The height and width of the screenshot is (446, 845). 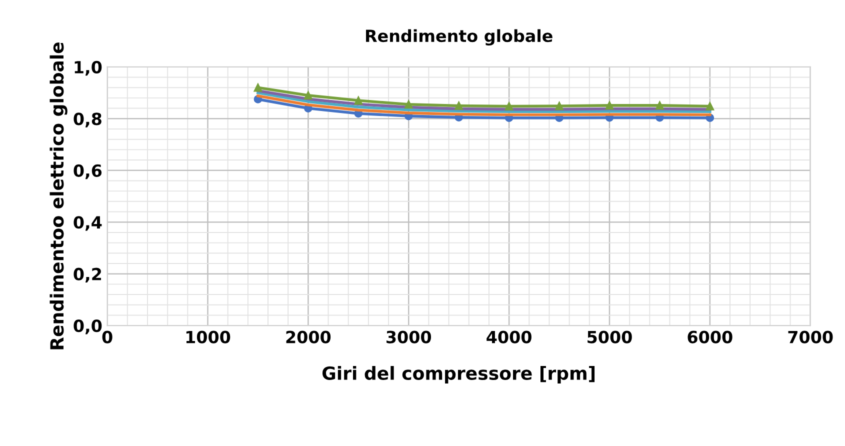 What do you see at coordinates (88, 172) in the screenshot?
I see `y-tick-label: 0,6` at bounding box center [88, 172].